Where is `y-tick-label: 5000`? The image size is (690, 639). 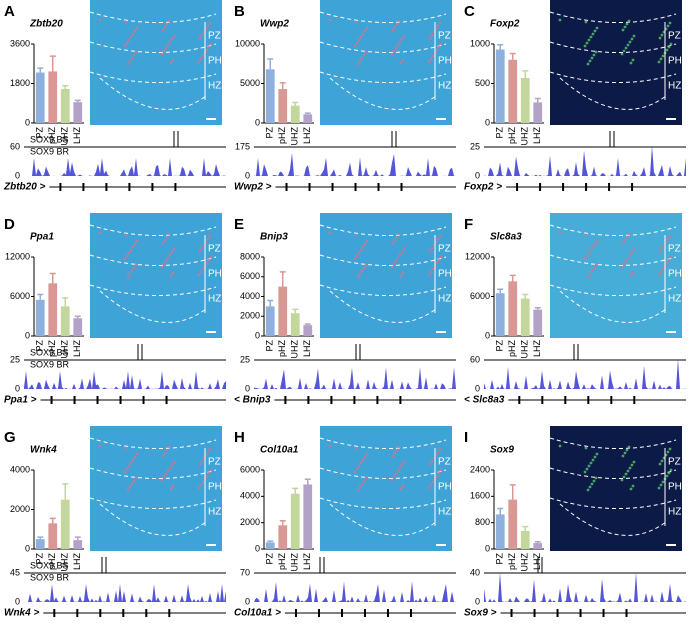 y-tick-label: 5000 is located at coordinates (250, 83).